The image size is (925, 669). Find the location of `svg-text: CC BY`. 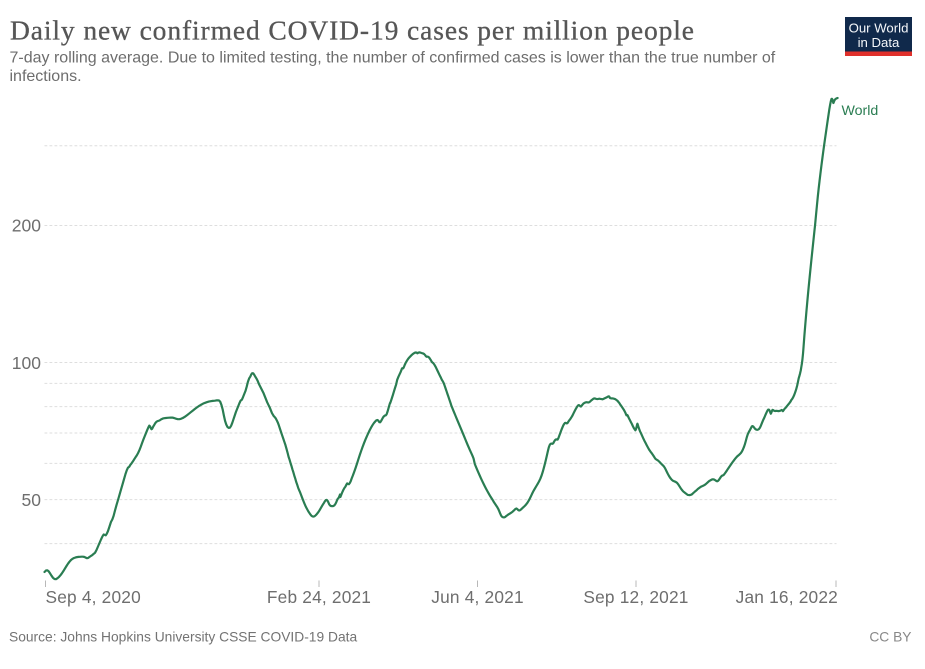

svg-text: CC BY is located at coordinates (890, 637).